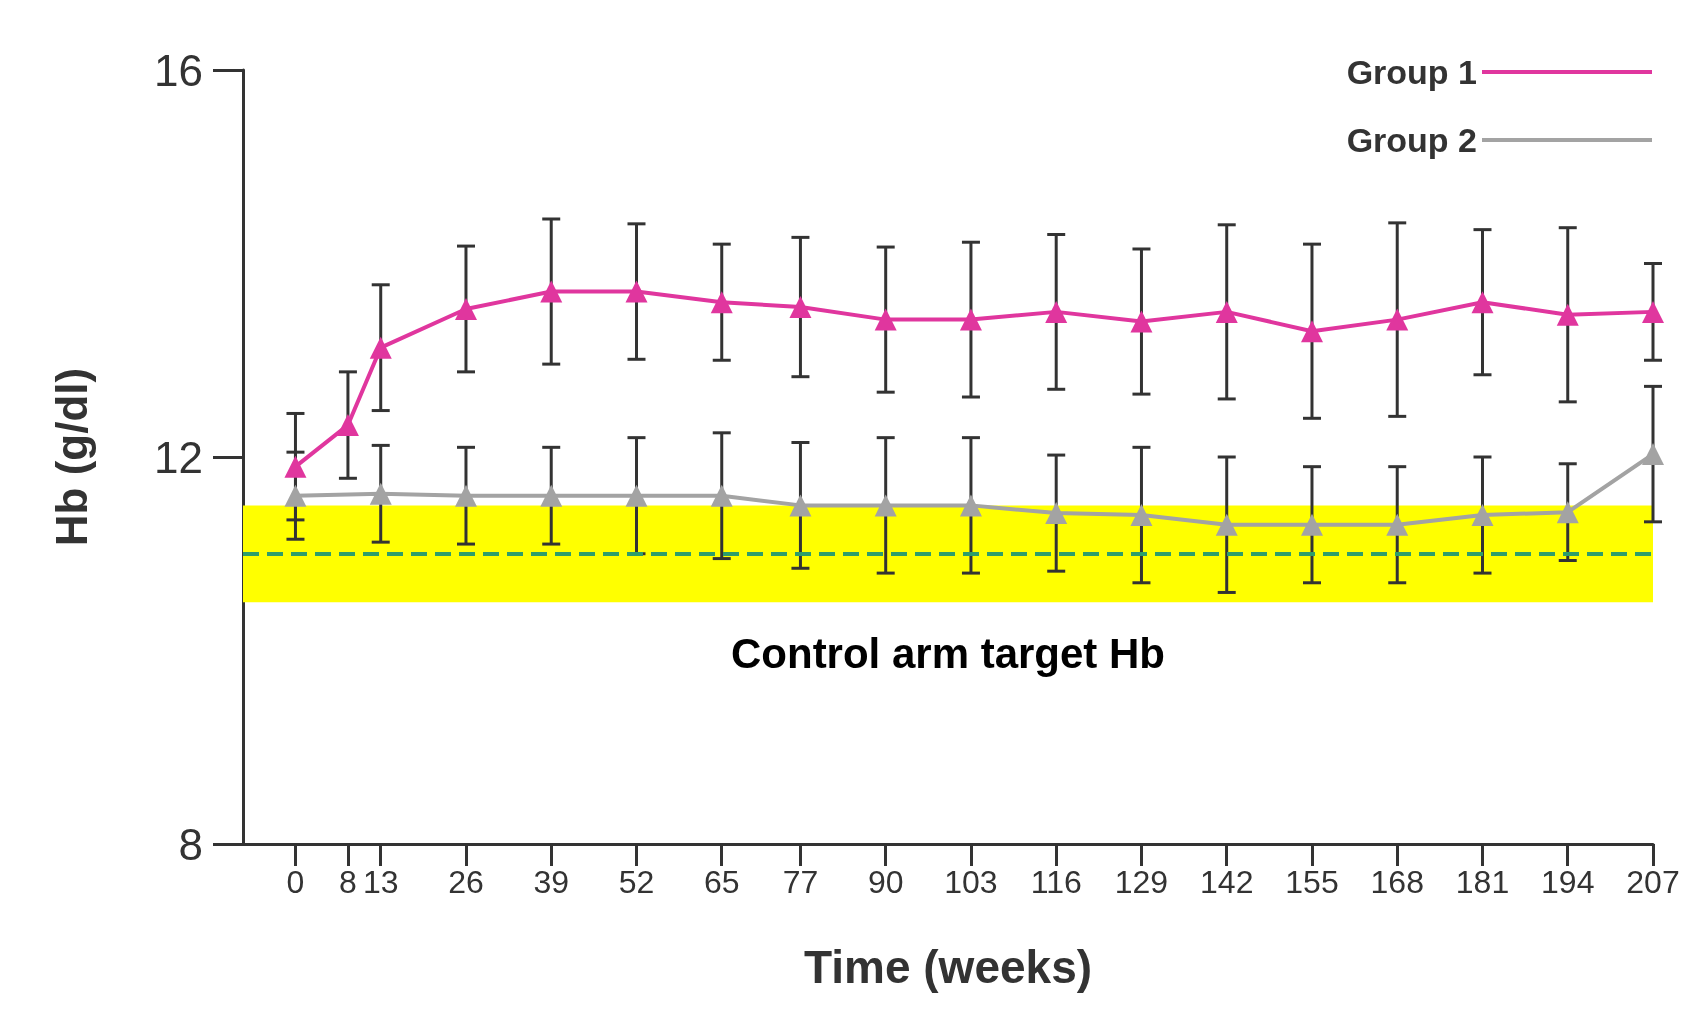 The height and width of the screenshot is (1024, 1697). Describe the element at coordinates (1411, 72) in the screenshot. I see `legend-label: Group 1` at that location.